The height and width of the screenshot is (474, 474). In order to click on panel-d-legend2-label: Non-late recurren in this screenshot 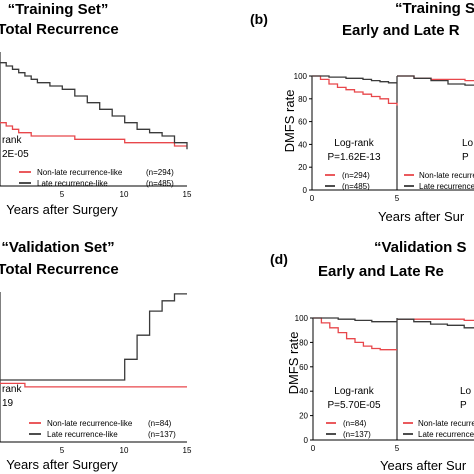, I will do `click(446, 423)`.